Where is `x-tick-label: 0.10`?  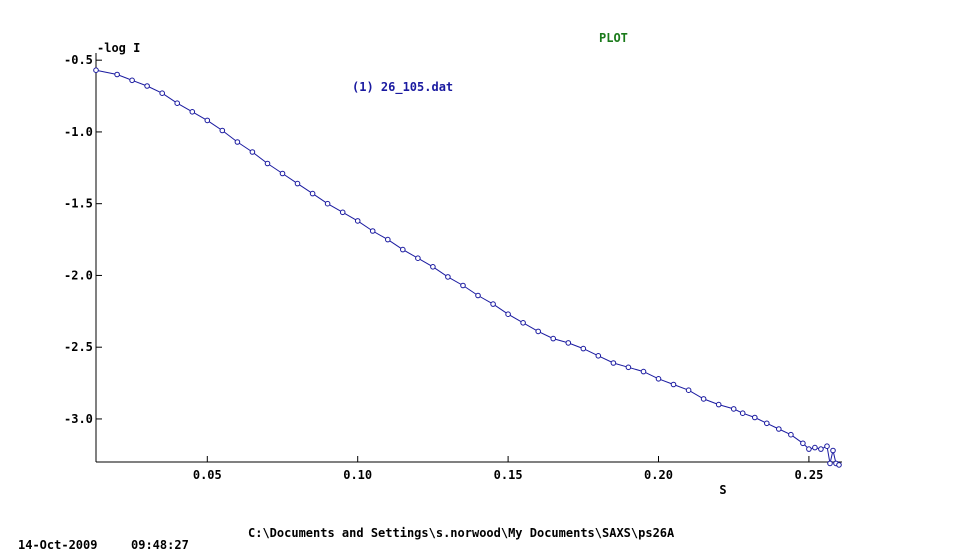
x-tick-label: 0.10 is located at coordinates (357, 475).